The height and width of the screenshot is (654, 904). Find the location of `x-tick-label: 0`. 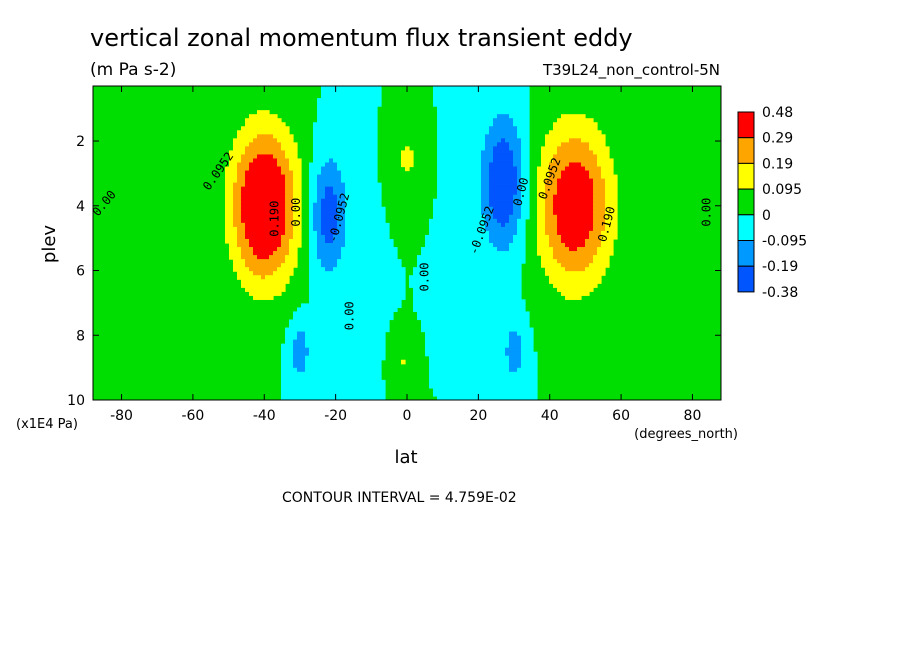

x-tick-label: 0 is located at coordinates (407, 416).